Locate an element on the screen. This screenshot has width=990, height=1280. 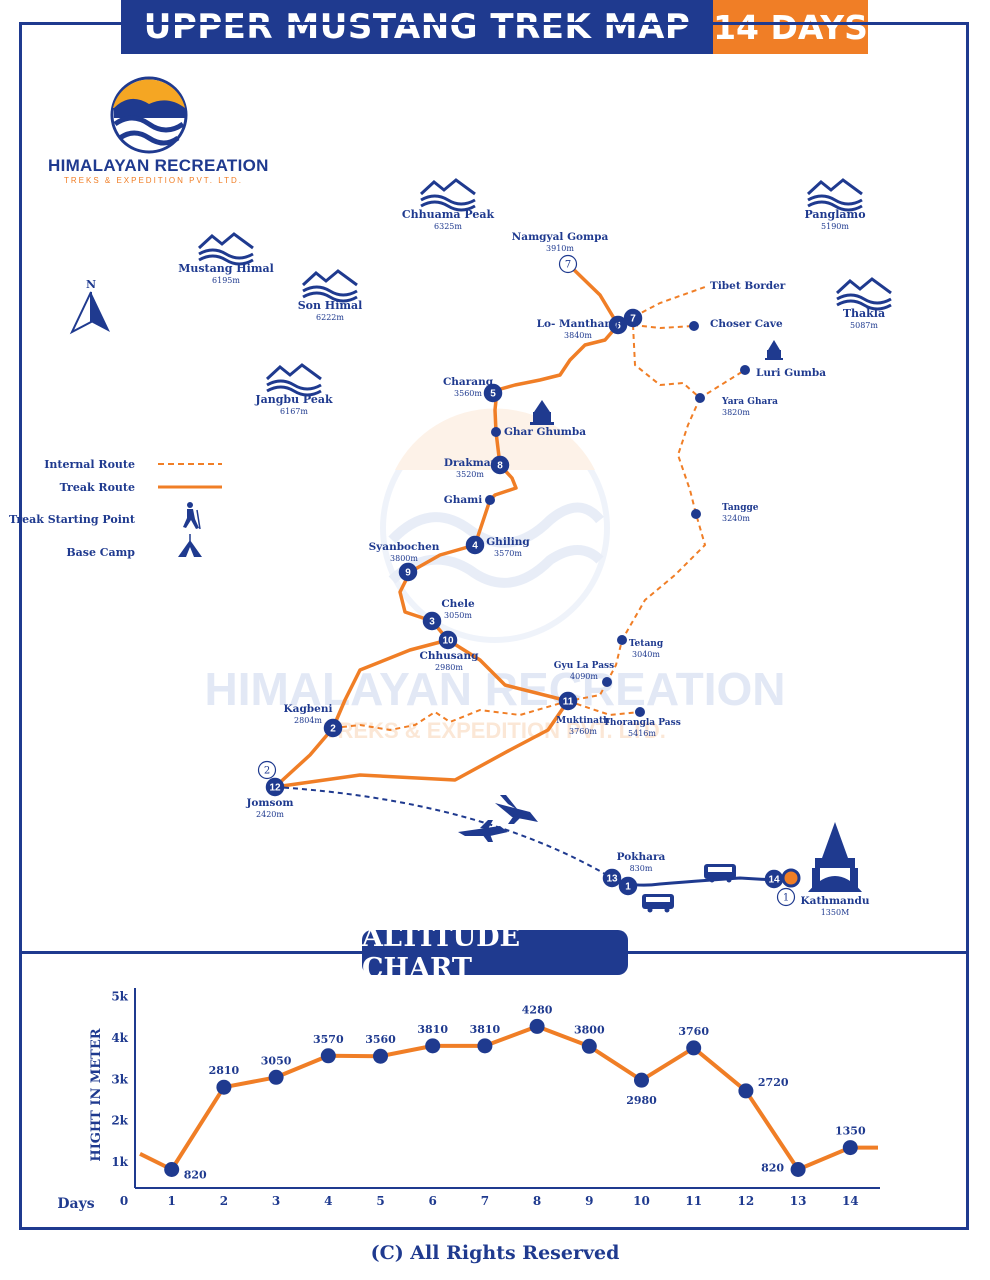
y-tick-label: 3k is located at coordinates (119, 1079).